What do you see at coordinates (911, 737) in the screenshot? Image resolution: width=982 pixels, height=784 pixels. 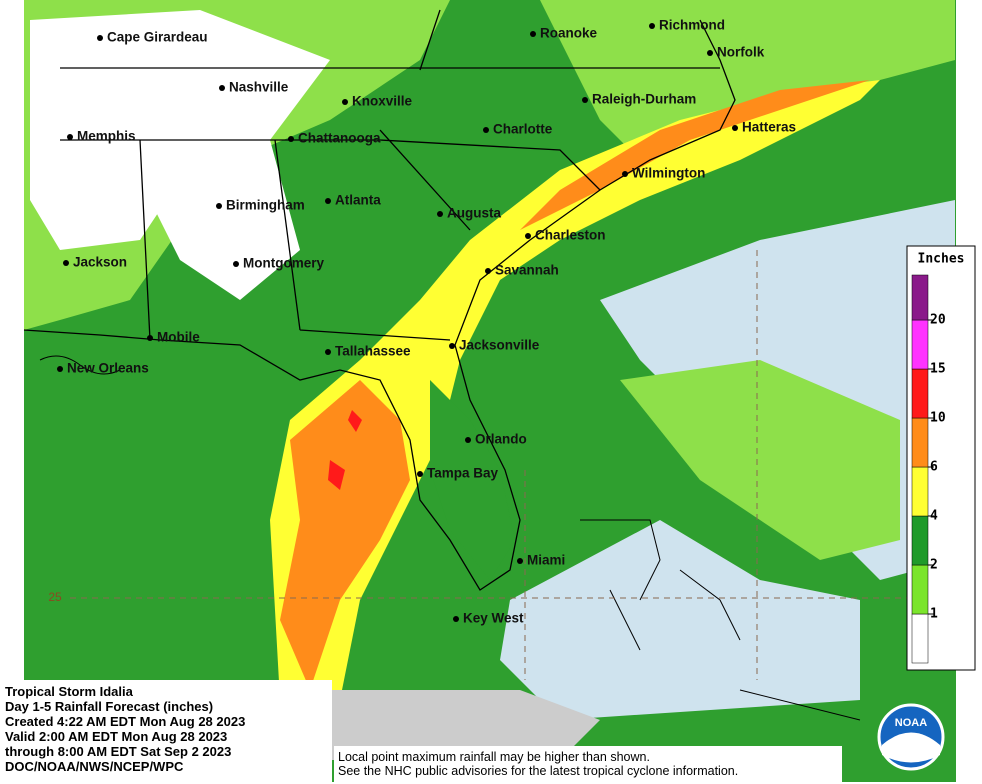 I see `noaa-logo: NOAA` at bounding box center [911, 737].